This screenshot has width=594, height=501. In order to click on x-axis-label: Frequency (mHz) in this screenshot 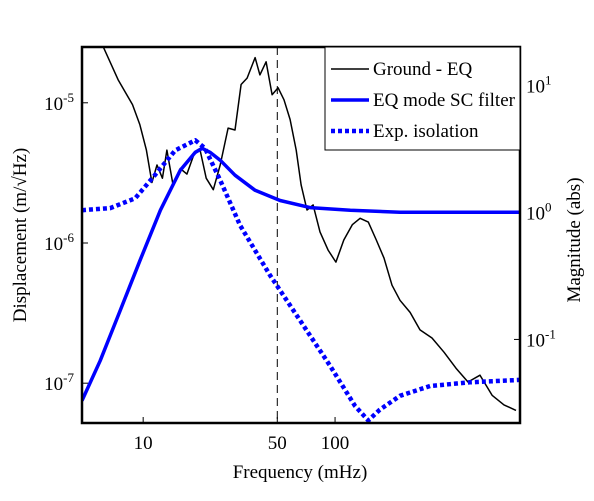, I will do `click(300, 472)`.